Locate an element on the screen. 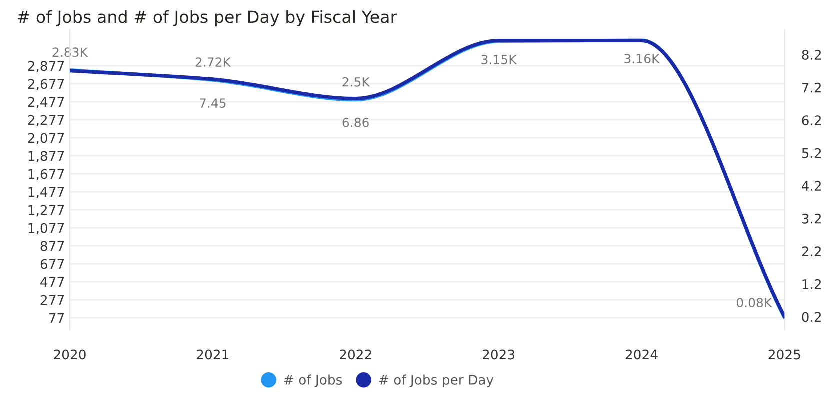  y-tick-label: 2,277 is located at coordinates (46, 121).